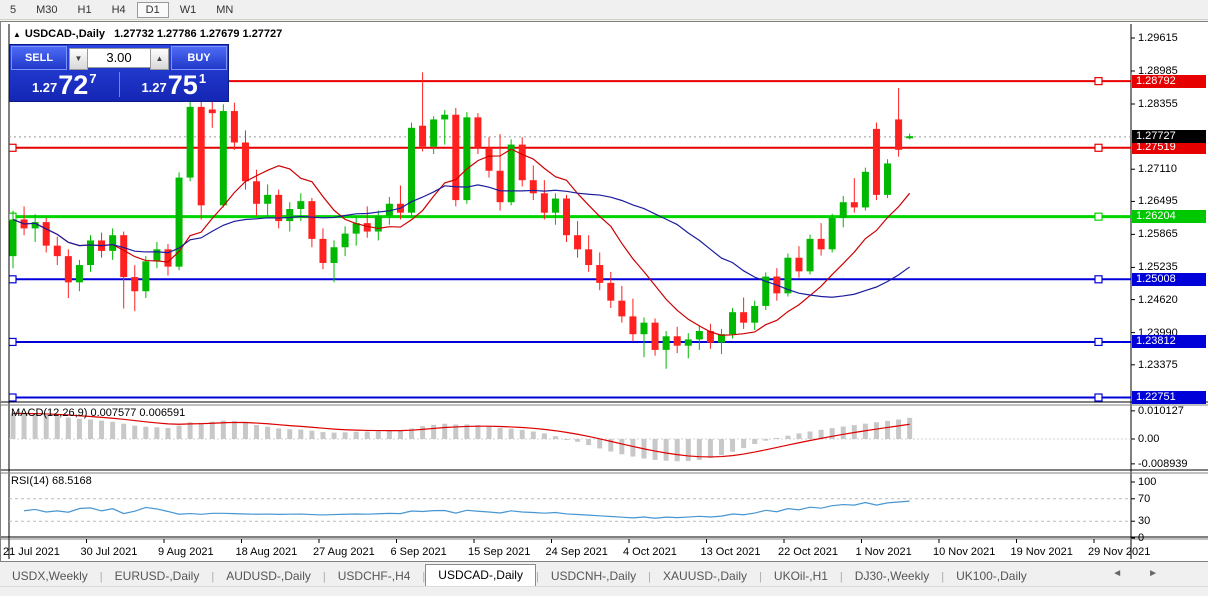 The height and width of the screenshot is (596, 1208). What do you see at coordinates (1169, 137) in the screenshot?
I see `current-price-label: 1.27727` at bounding box center [1169, 137].